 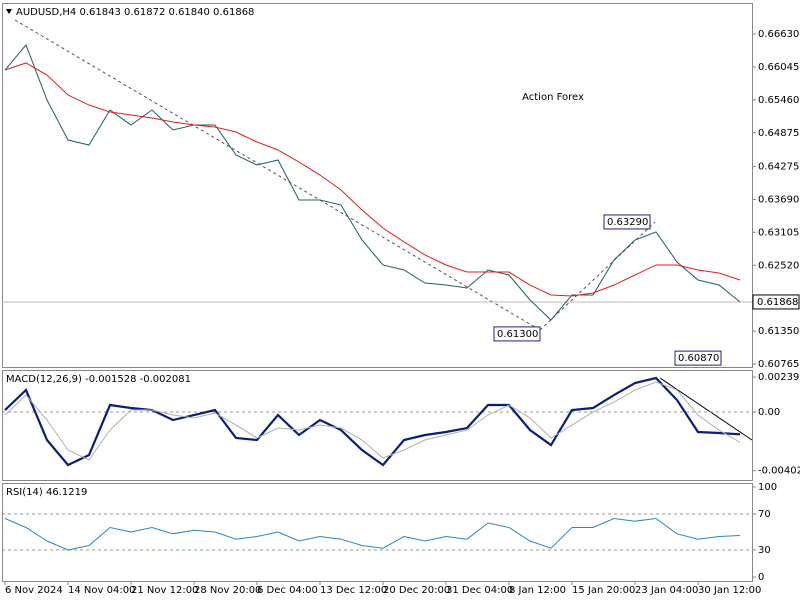 What do you see at coordinates (761, 577) in the screenshot?
I see `y-tick-label: 0` at bounding box center [761, 577].